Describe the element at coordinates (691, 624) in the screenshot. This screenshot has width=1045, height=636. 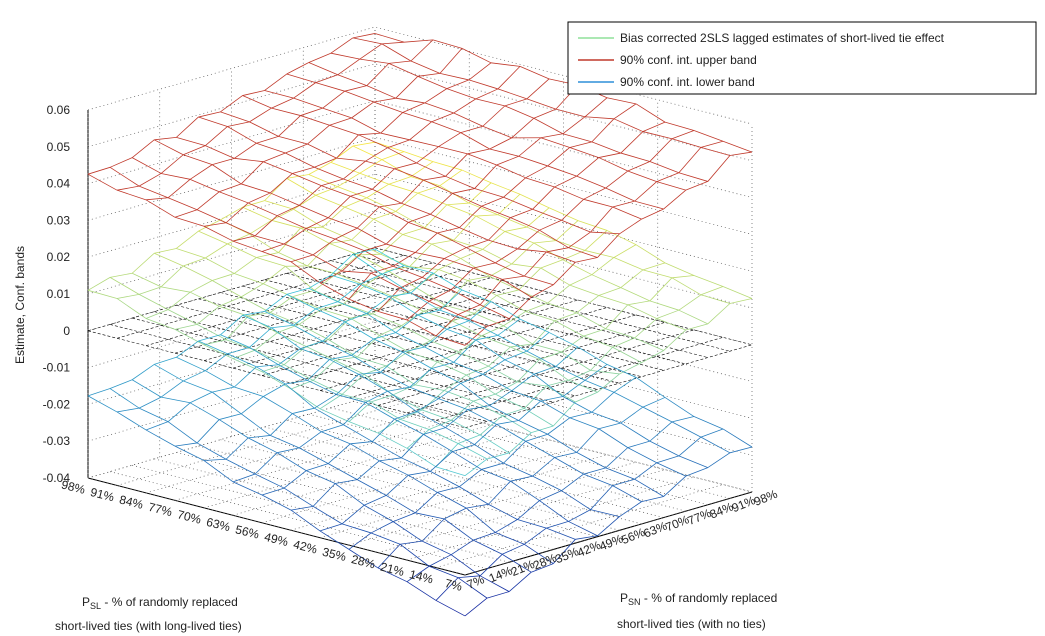
I see `y-axis-label-line2: short-lived ties (with no ties)` at that location.